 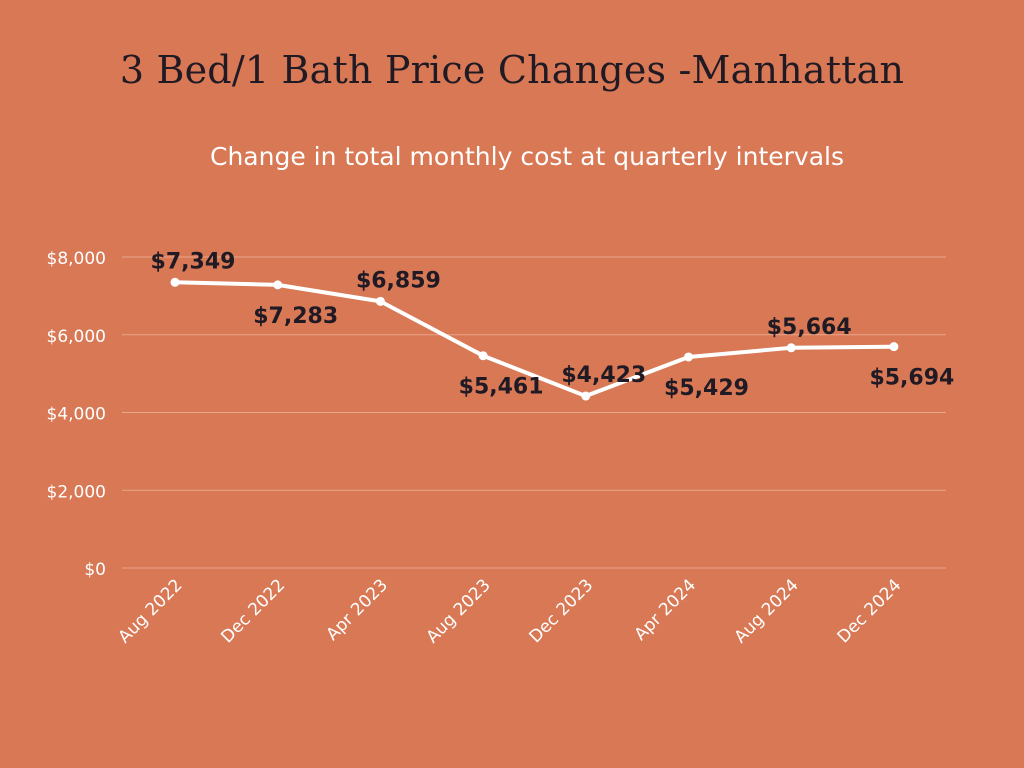 What do you see at coordinates (870, 611) in the screenshot?
I see `x-tick-label: Dec 2024` at bounding box center [870, 611].